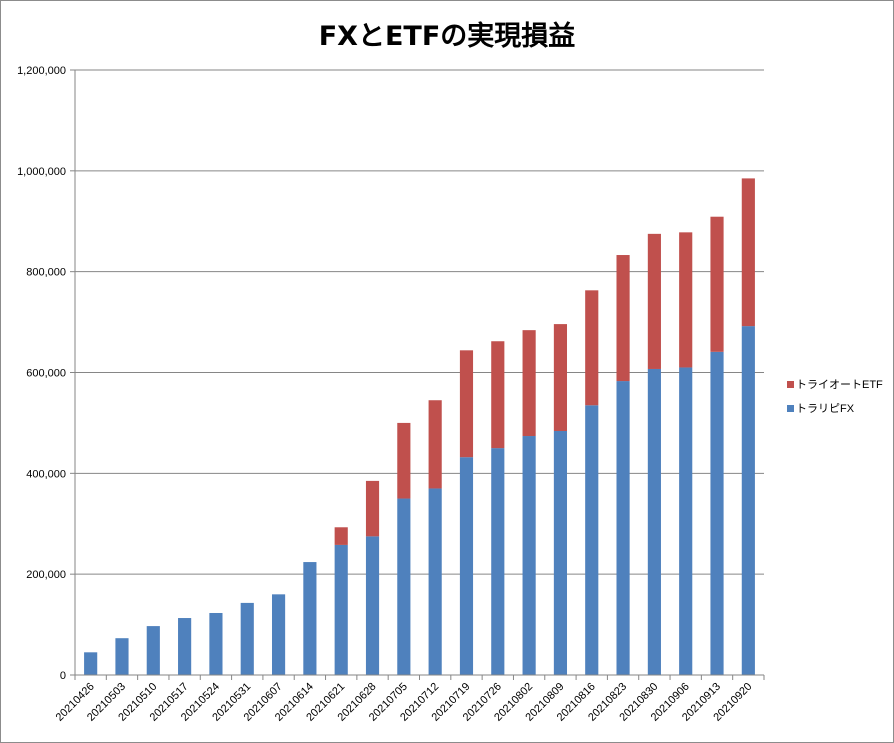 The width and height of the screenshot is (894, 743). Describe the element at coordinates (46, 474) in the screenshot. I see `y-tick-label: 400,000` at that location.